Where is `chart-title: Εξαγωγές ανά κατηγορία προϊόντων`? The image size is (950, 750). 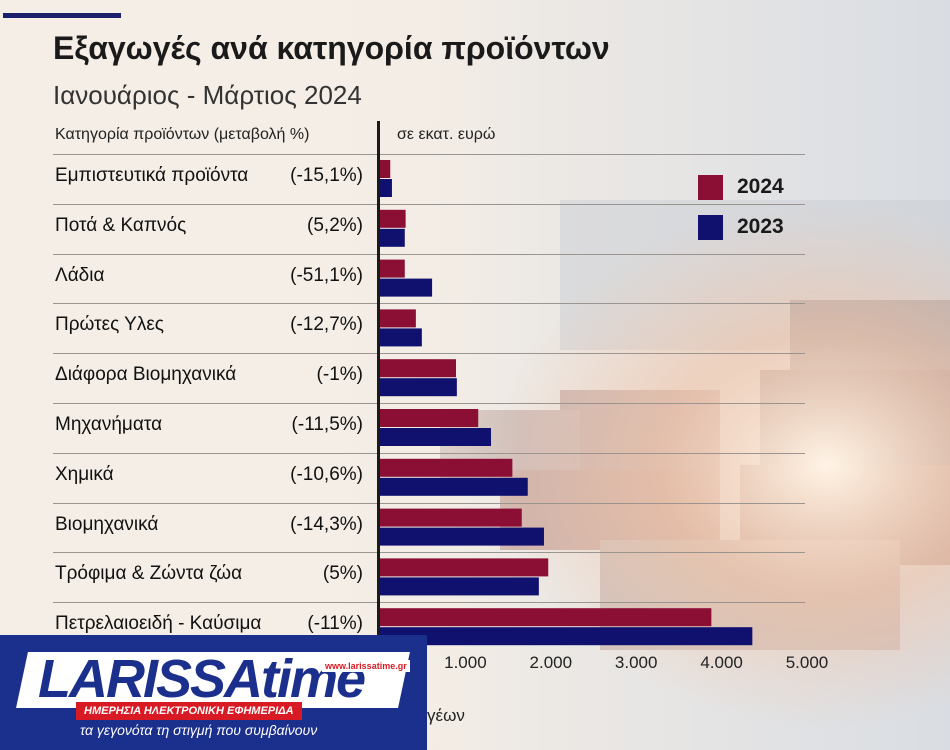
chart-title: Εξαγωγές ανά κατηγορία προϊόντων is located at coordinates (331, 48).